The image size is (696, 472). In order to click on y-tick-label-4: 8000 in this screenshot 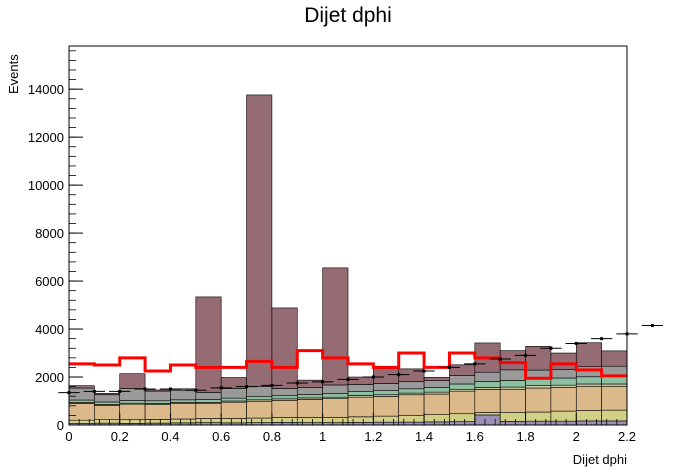, I will do `click(49, 233)`.